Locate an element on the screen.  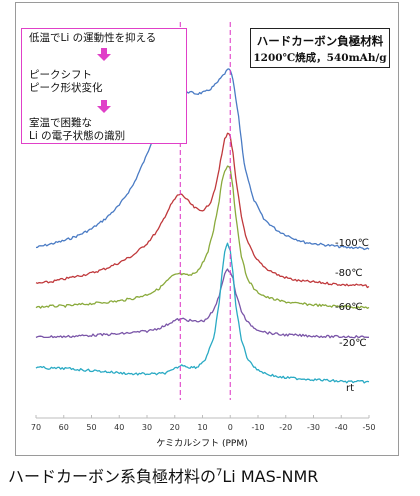
x-tick-label-0: 70 is located at coordinates (36, 427).